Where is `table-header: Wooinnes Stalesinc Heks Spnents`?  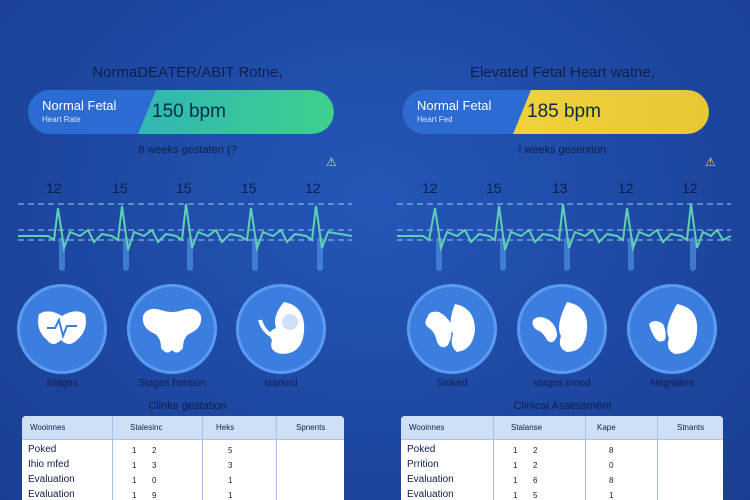
table-header: Wooinnes Stalesinc Heks Spnents is located at coordinates (183, 428).